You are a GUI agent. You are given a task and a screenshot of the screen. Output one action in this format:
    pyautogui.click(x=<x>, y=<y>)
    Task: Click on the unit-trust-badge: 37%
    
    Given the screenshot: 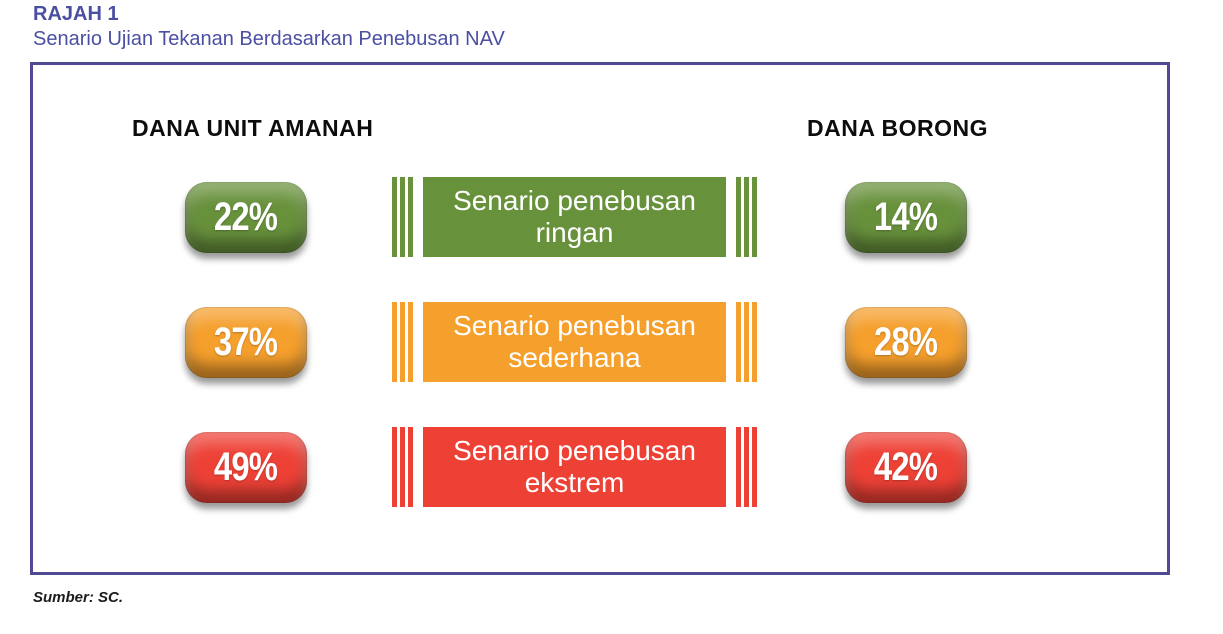 What is the action you would take?
    pyautogui.click(x=246, y=342)
    